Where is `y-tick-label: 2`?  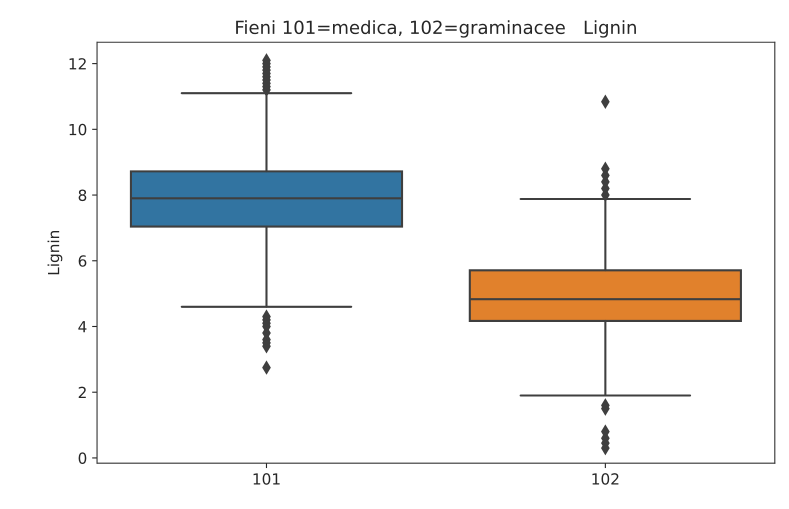 y-tick-label: 2 is located at coordinates (82, 392).